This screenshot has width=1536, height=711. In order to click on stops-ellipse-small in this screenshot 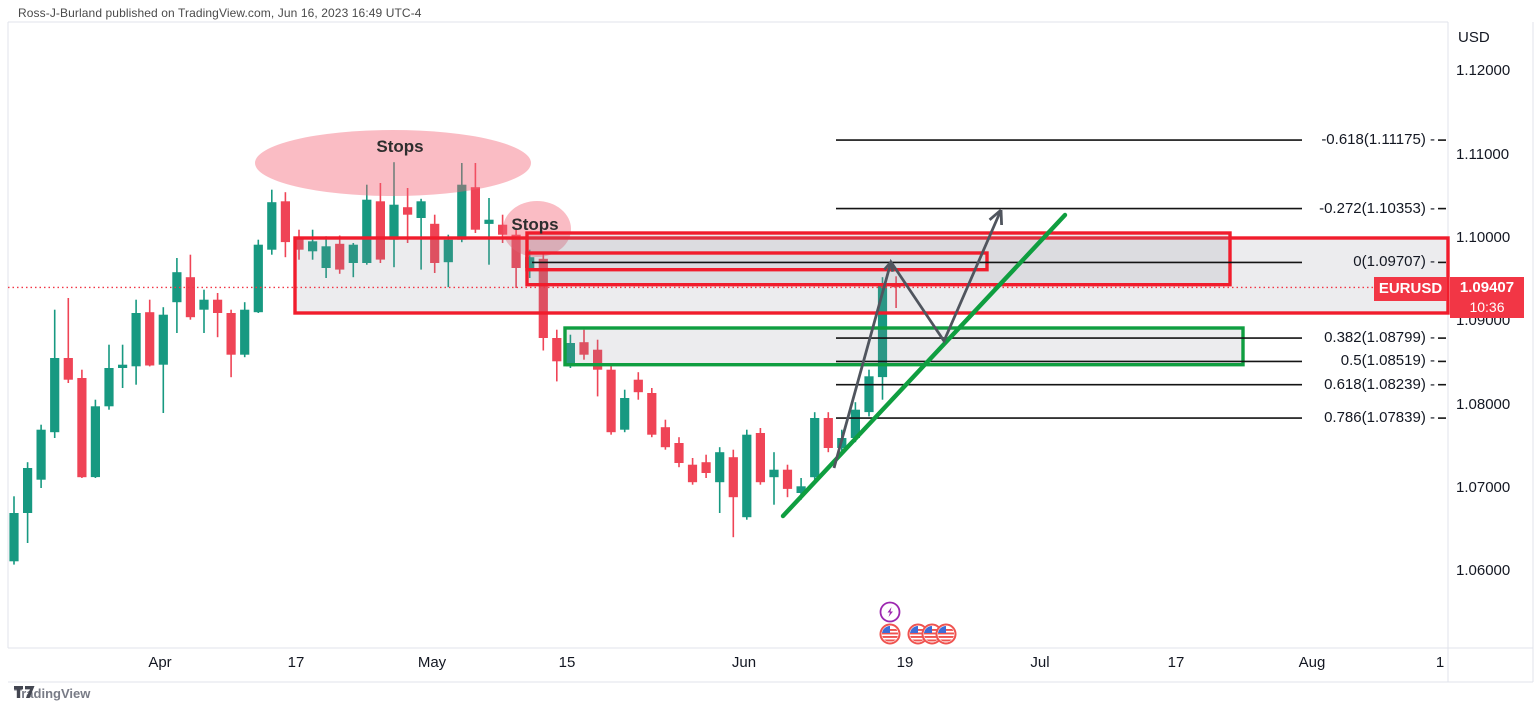, I will do `click(537, 229)`.